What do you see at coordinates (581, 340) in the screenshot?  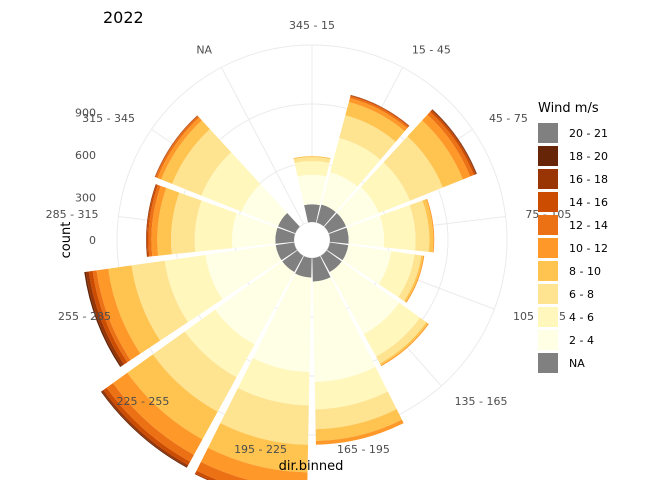 I see `legend-label: 2 - 4` at bounding box center [581, 340].